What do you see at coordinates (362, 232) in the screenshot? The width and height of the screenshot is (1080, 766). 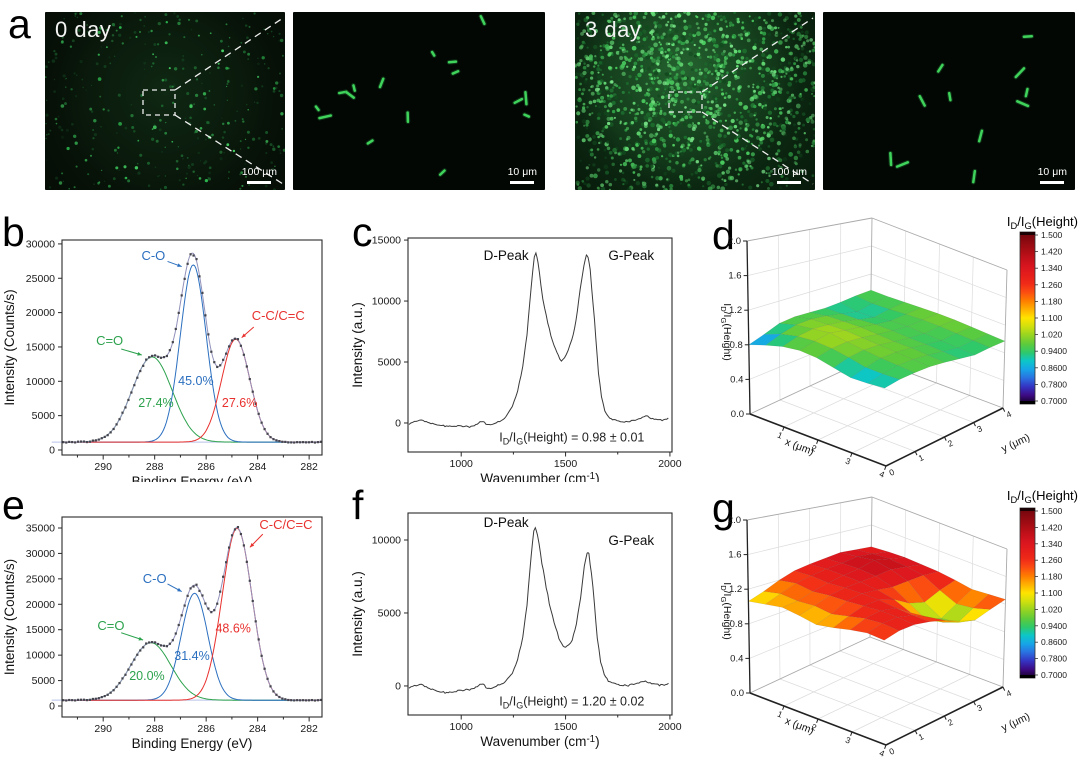 I see `panel-label-c: c` at bounding box center [362, 232].